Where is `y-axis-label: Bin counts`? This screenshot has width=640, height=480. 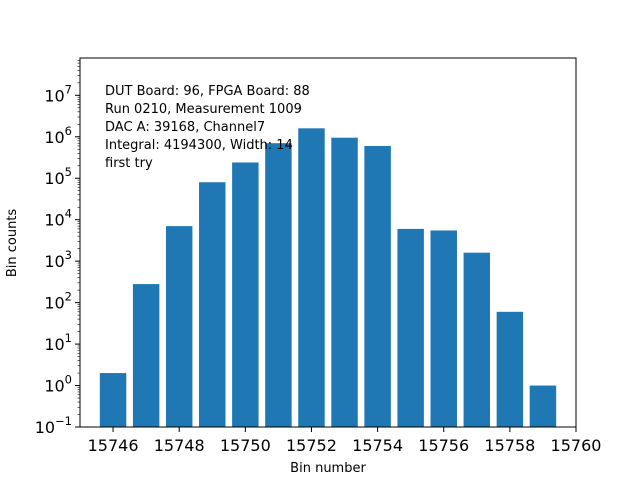 y-axis-label: Bin counts is located at coordinates (12, 243).